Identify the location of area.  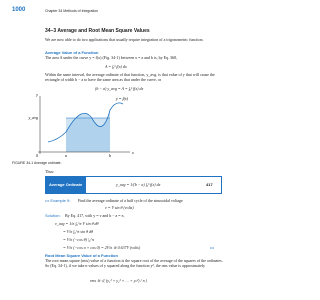
(88, 131).